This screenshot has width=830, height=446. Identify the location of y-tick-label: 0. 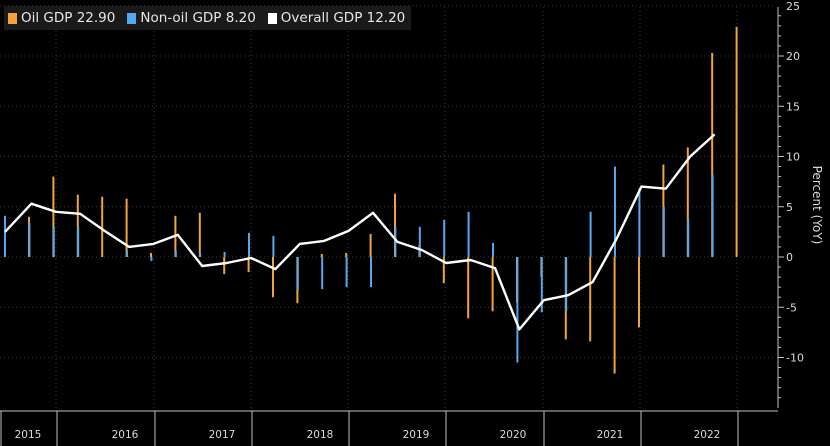
(789, 257).